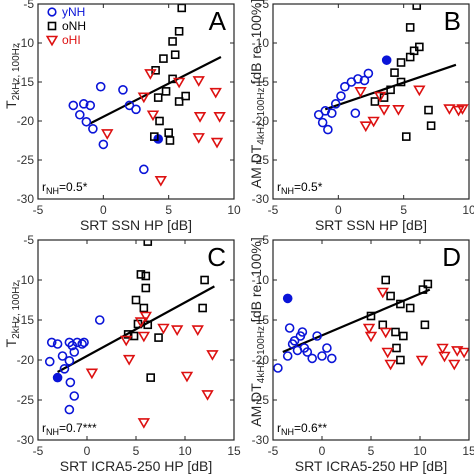 The width and height of the screenshot is (474, 474). Describe the element at coordinates (452, 21) in the screenshot. I see `panel-letter: B` at that location.